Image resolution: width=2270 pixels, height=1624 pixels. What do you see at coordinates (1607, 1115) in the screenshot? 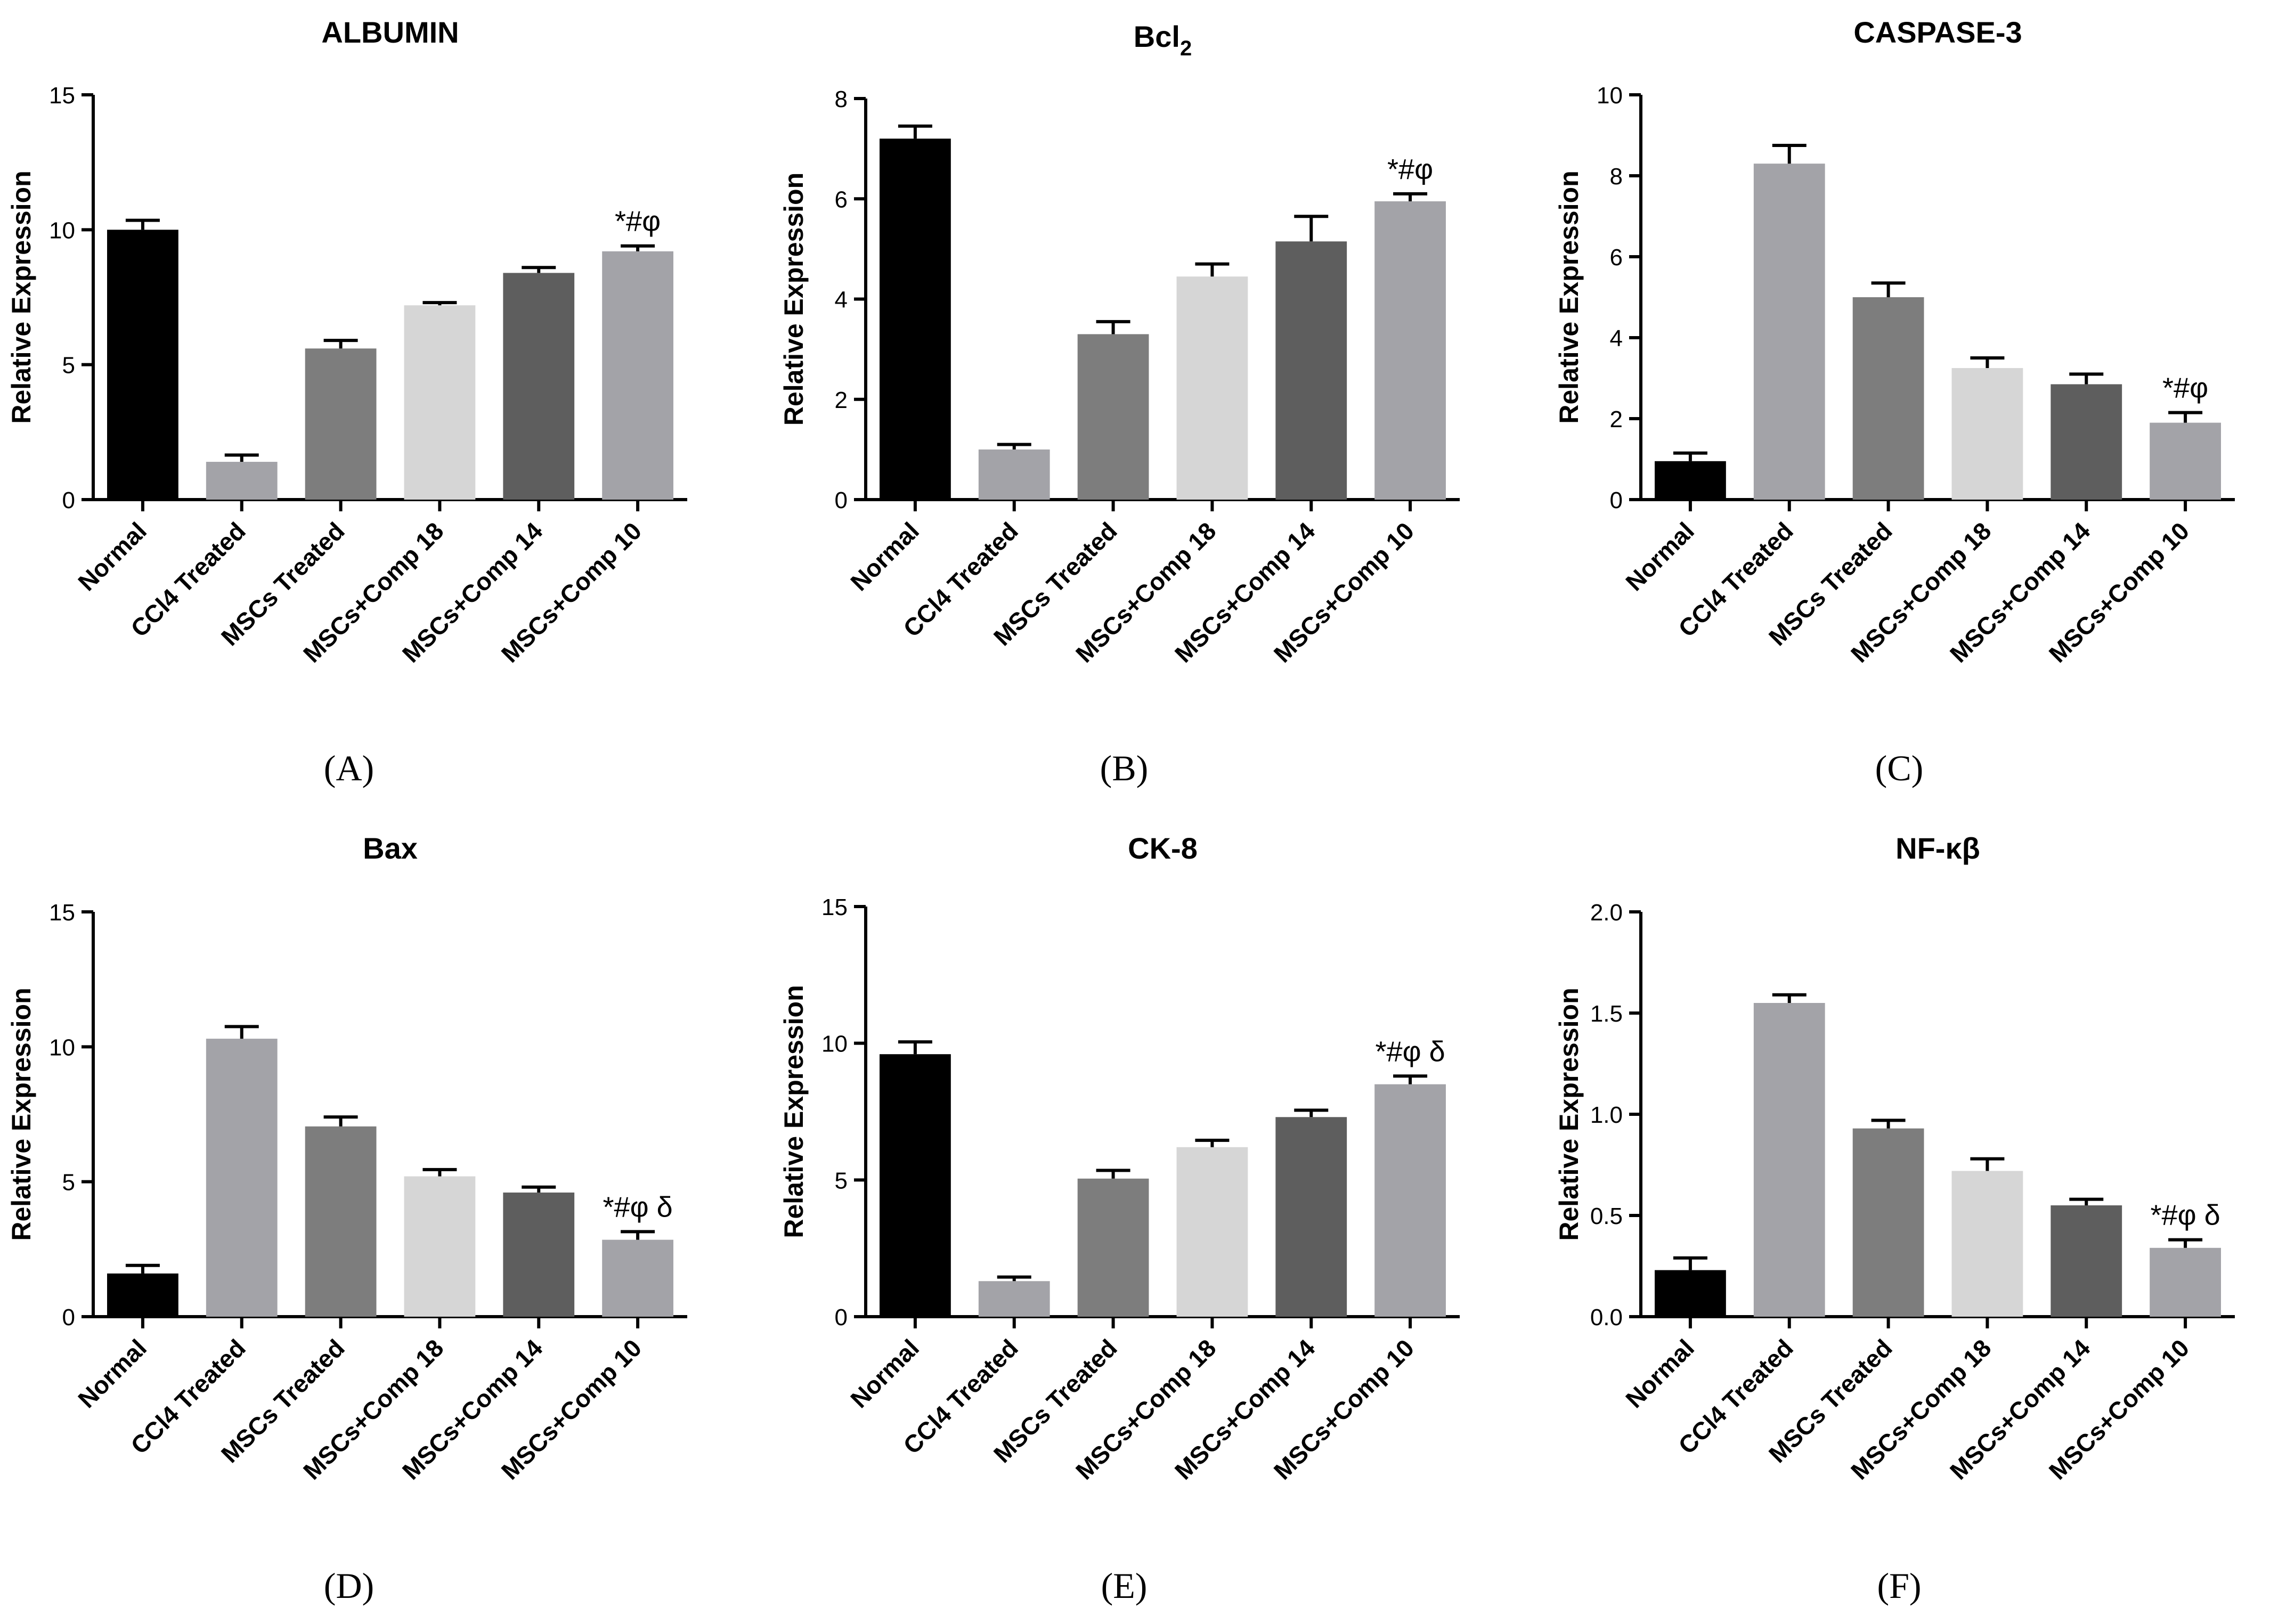
I see `y-tick-label: 1.0` at bounding box center [1607, 1115].